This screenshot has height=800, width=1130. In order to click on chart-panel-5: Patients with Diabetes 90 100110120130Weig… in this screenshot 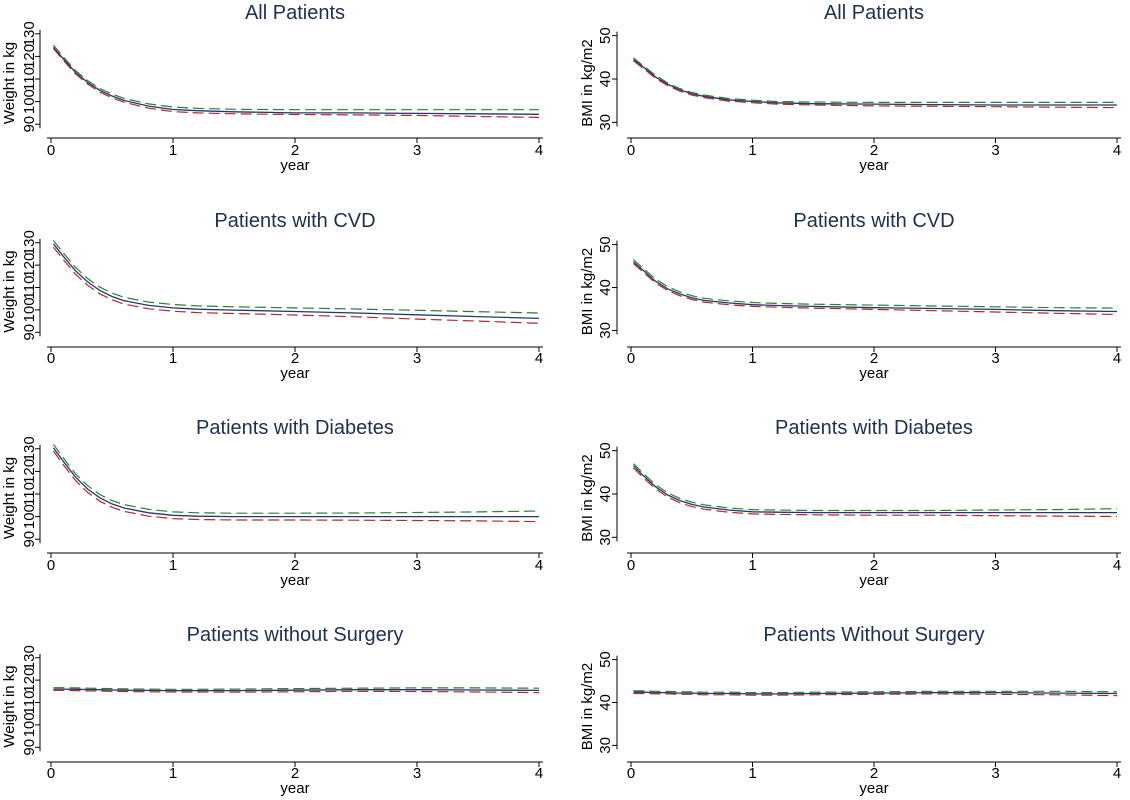, I will do `click(272, 503)`.